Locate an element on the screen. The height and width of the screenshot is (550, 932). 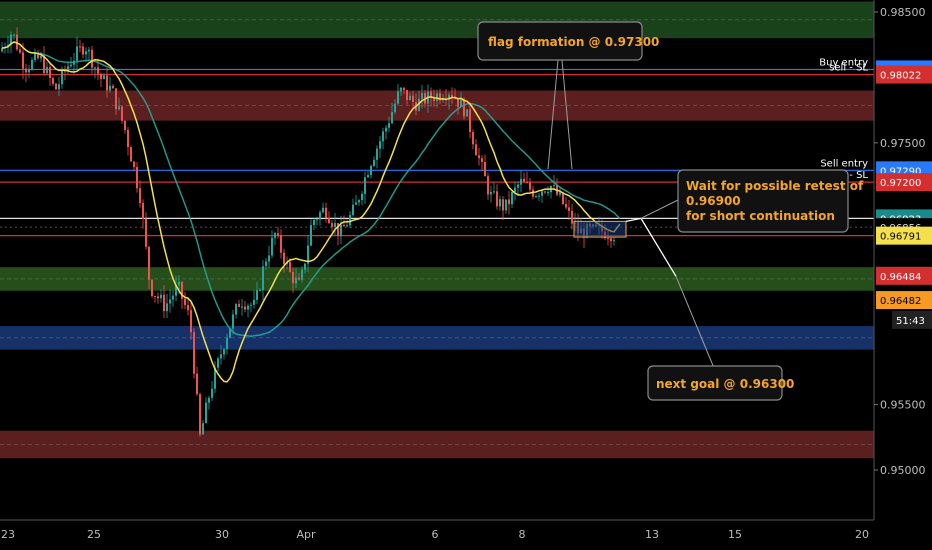
annotation-flag: flag formation @ 0.97300 is located at coordinates (568, 41).